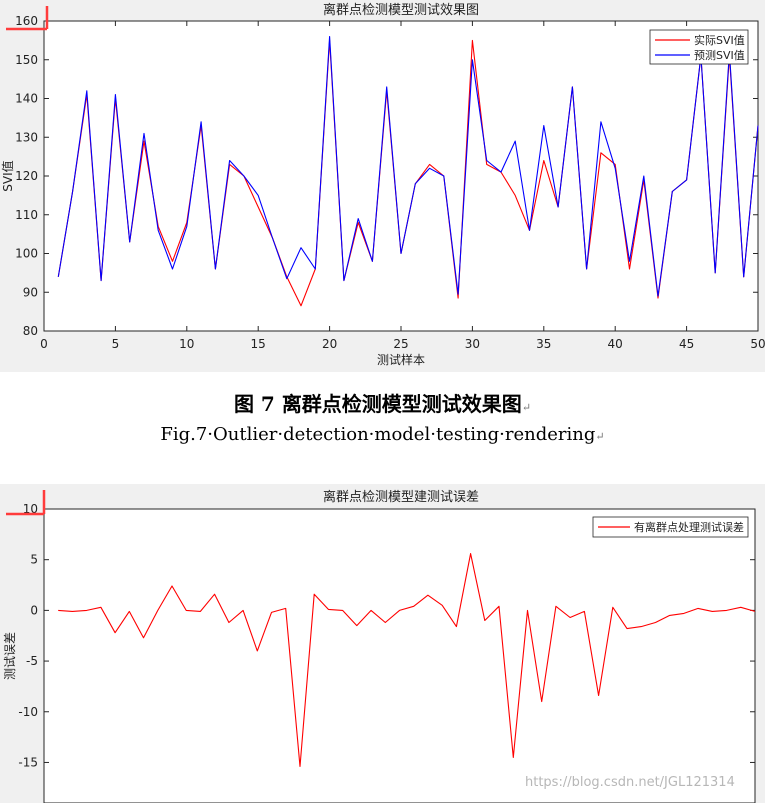 The height and width of the screenshot is (807, 765). Describe the element at coordinates (329, 344) in the screenshot. I see `x-tick-label: 20` at that location.